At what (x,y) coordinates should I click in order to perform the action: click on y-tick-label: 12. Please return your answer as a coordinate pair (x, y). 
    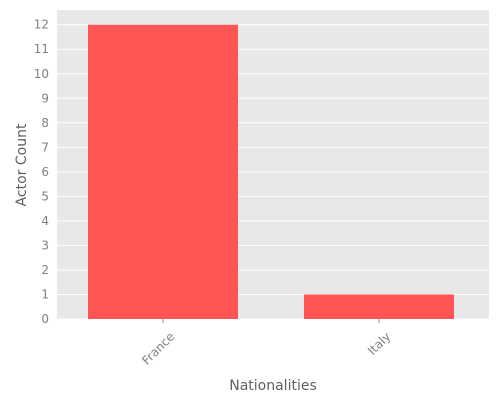
    Looking at the image, I should click on (41, 25).